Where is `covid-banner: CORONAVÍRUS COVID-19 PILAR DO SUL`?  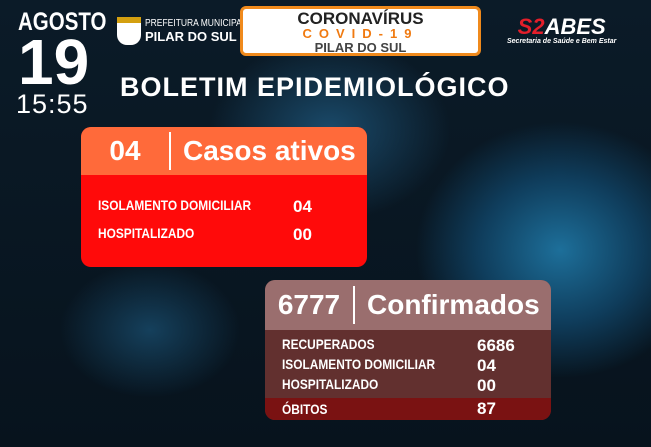 covid-banner: CORONAVÍRUS COVID-19 PILAR DO SUL is located at coordinates (360, 31).